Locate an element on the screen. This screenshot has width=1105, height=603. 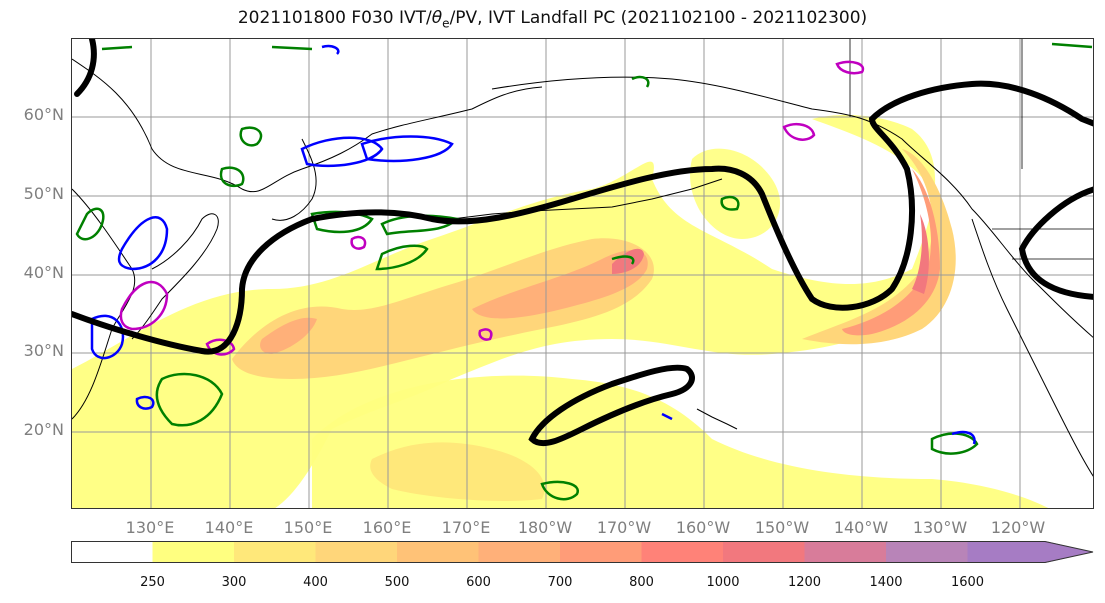
colorbar-tick-label: 500 is located at coordinates (397, 582).